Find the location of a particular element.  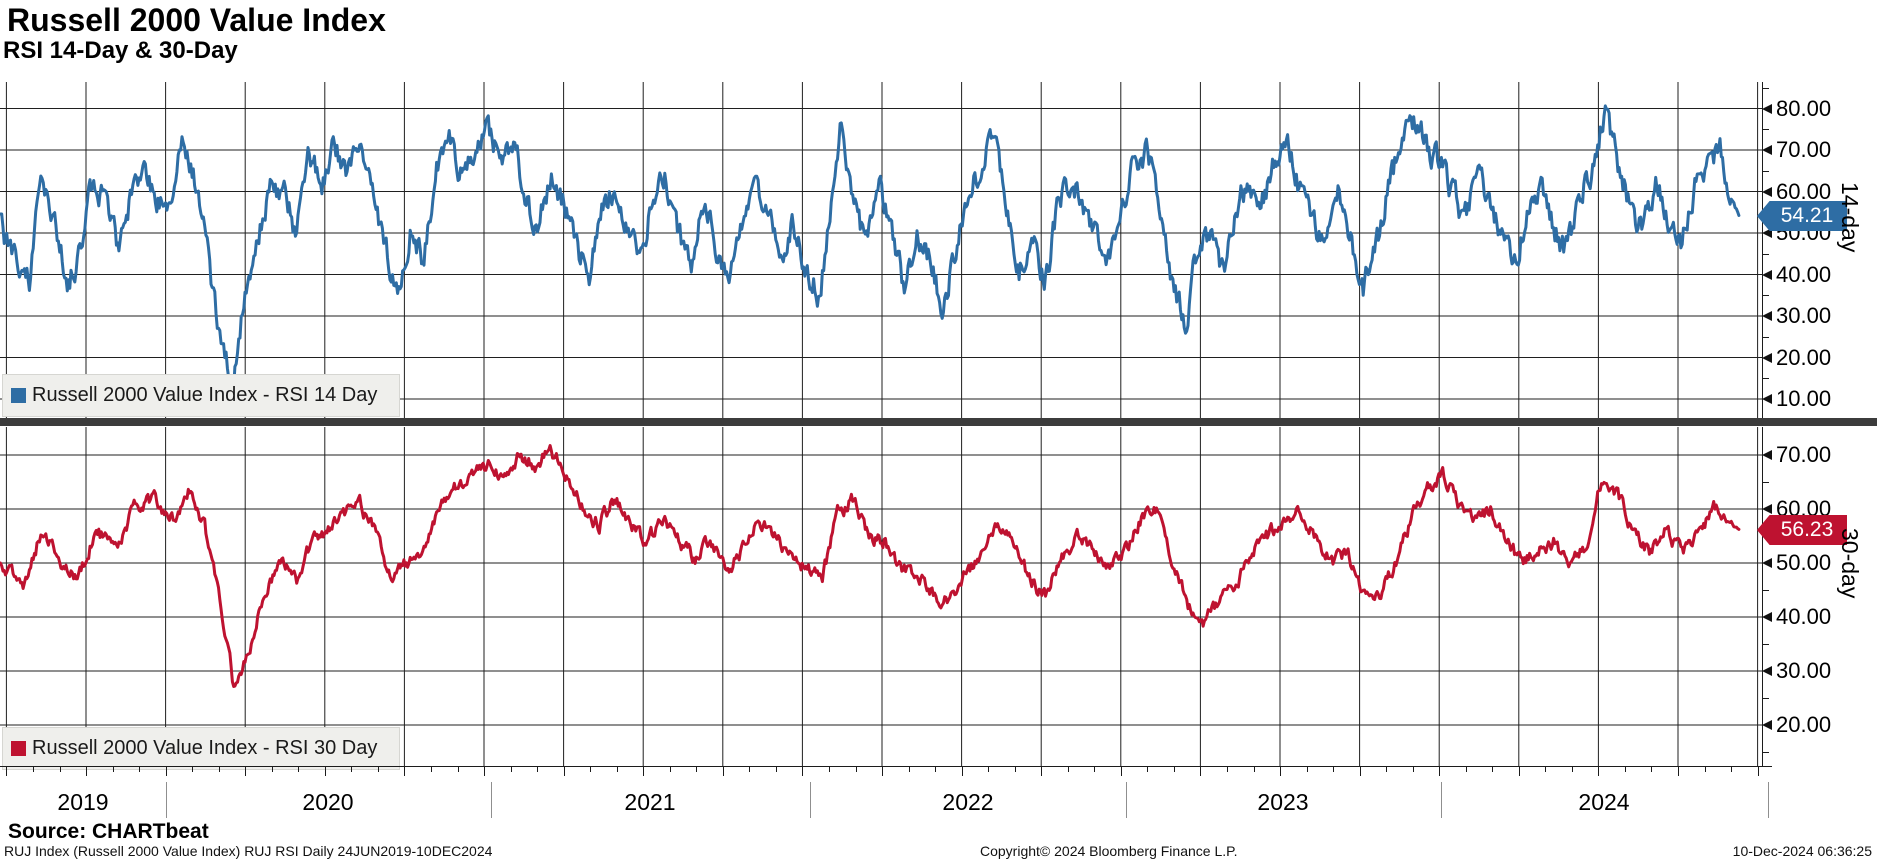

yaxis-tick-label: 10.00 is located at coordinates (1804, 398).